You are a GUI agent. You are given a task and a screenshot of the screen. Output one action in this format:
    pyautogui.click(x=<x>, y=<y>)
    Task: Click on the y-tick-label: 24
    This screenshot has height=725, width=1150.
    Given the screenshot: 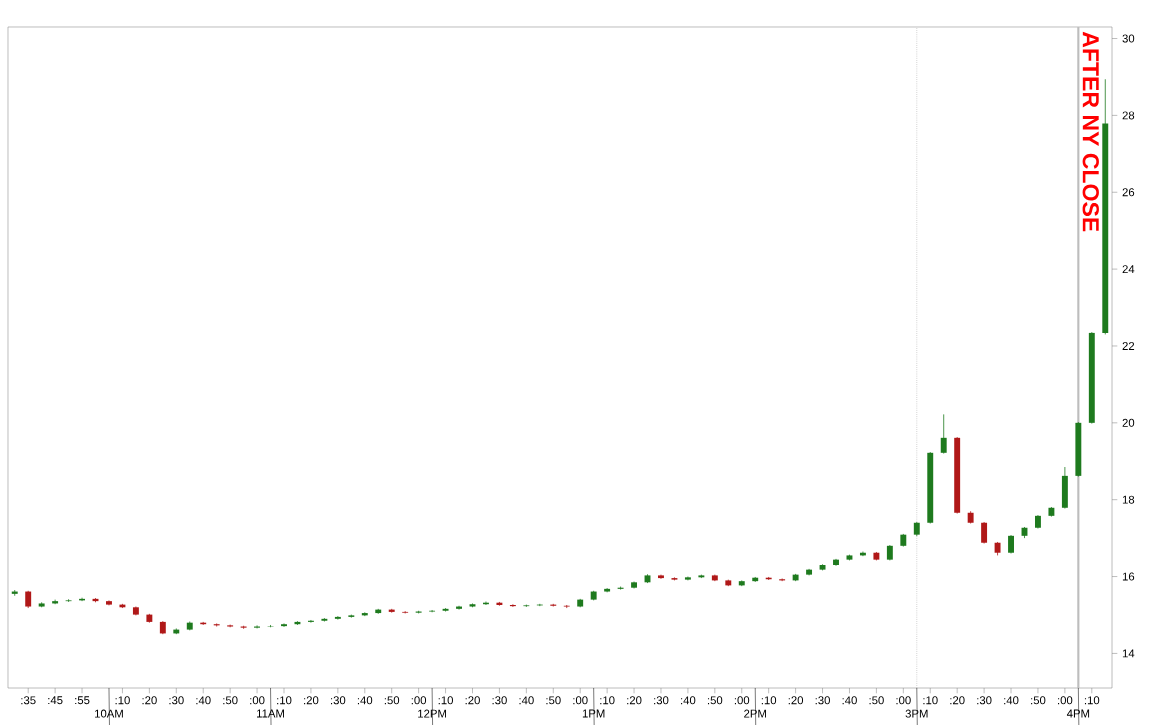 What is the action you would take?
    pyautogui.click(x=1128, y=269)
    